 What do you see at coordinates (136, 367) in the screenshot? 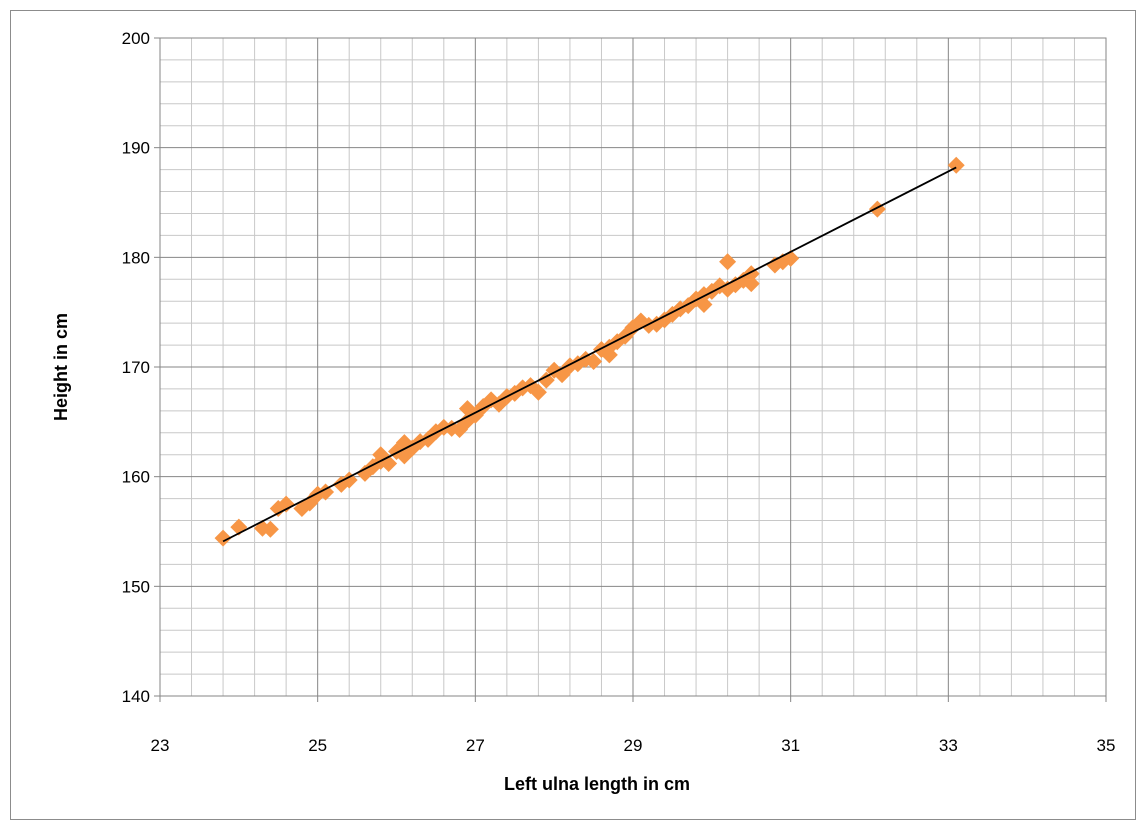
I see `y-tick-label: 170` at bounding box center [136, 367].